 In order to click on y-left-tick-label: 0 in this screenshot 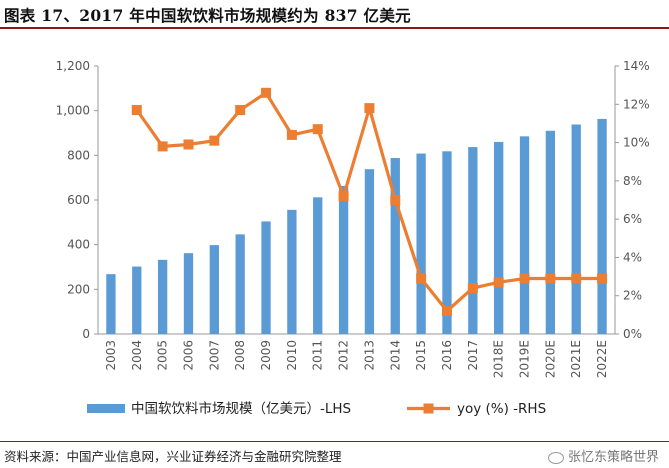, I will do `click(86, 334)`.